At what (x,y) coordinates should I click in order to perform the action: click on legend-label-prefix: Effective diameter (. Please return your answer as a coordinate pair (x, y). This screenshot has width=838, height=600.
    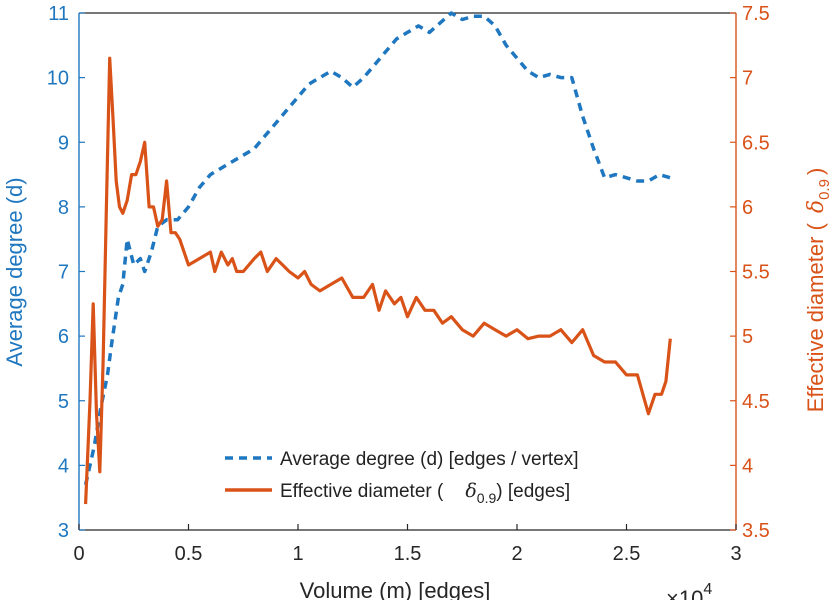
    Looking at the image, I should click on (362, 491).